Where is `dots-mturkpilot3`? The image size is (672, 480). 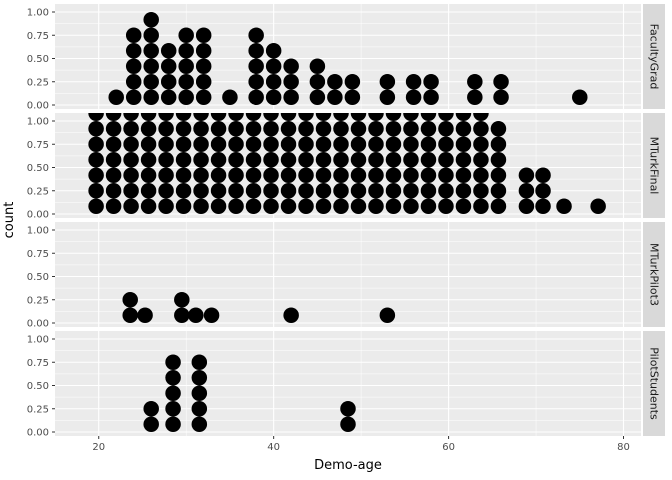
dots-mturkpilot3 is located at coordinates (259, 307).